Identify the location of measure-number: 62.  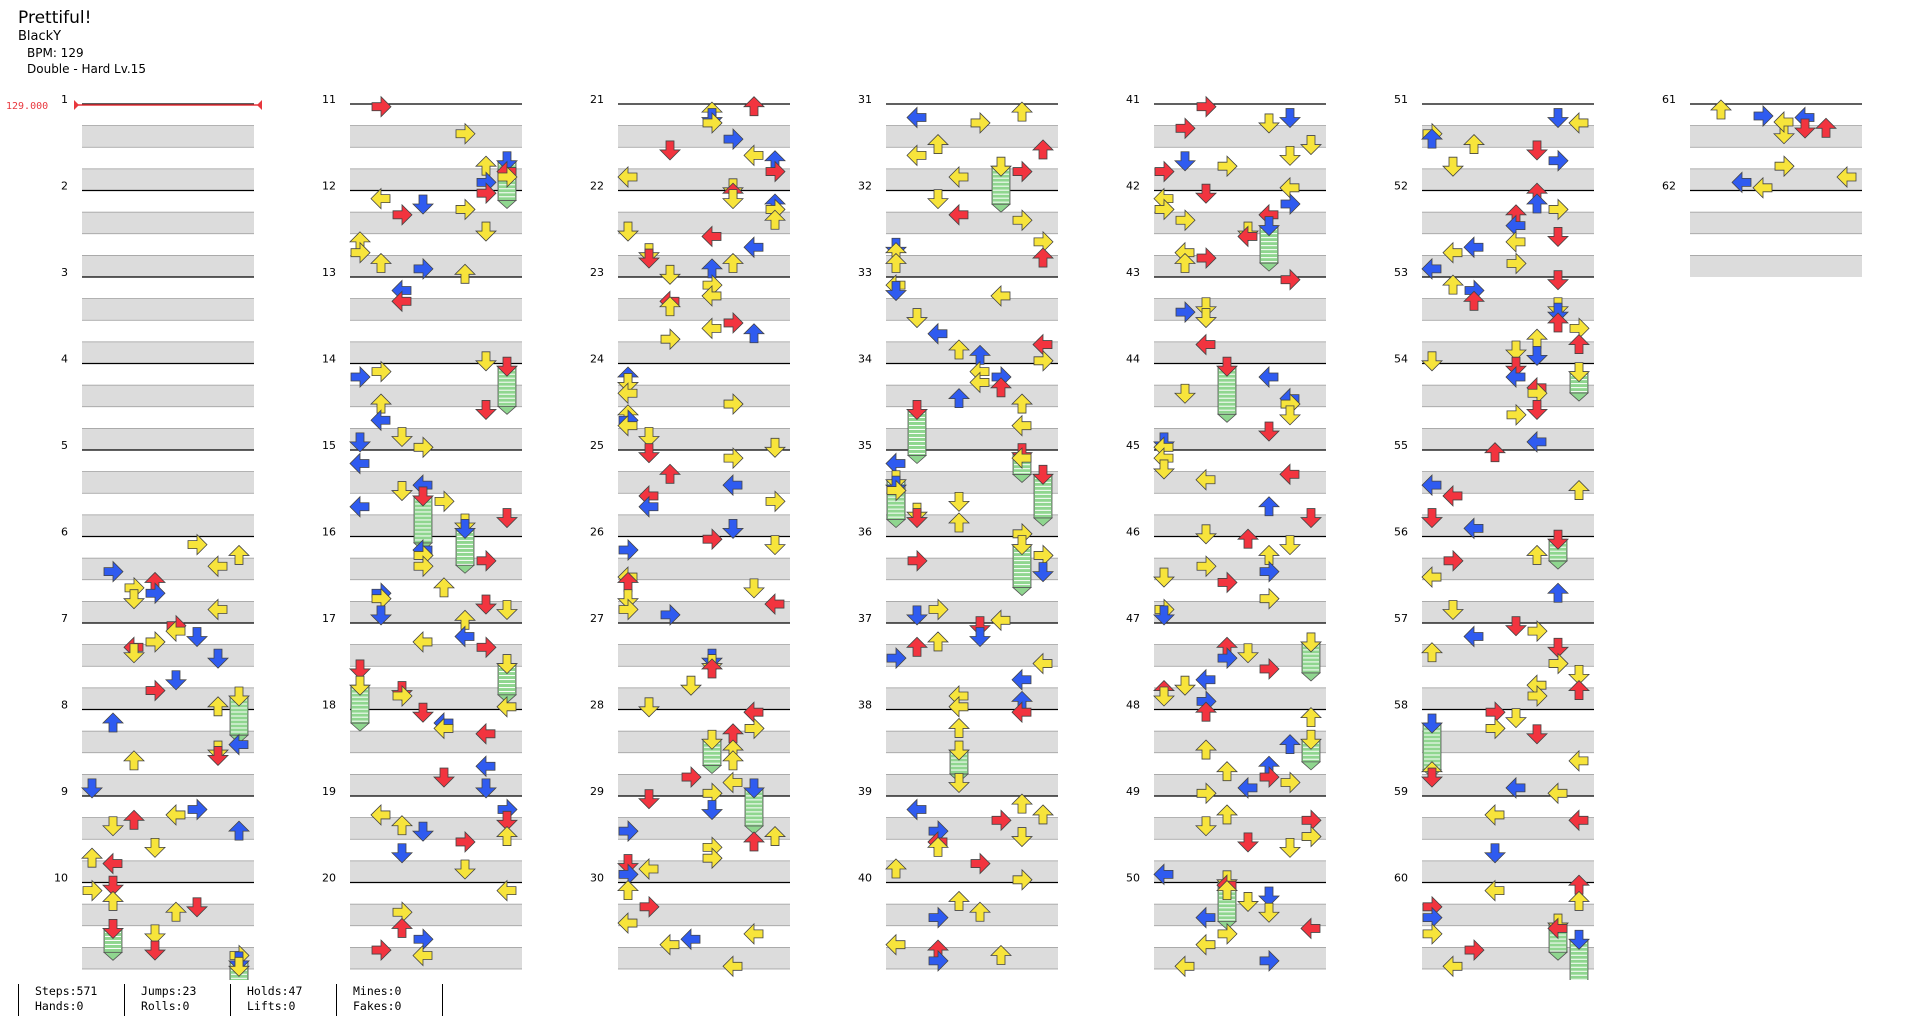
(1669, 186).